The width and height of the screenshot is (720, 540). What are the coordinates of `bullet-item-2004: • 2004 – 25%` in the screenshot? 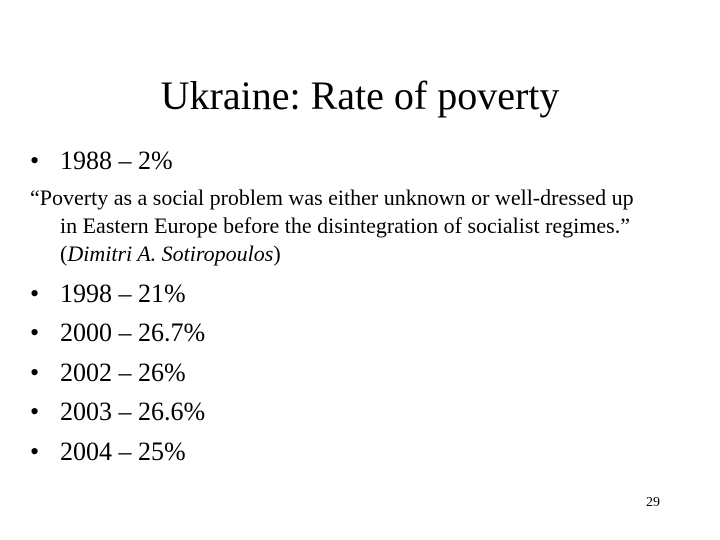 It's located at (108, 452).